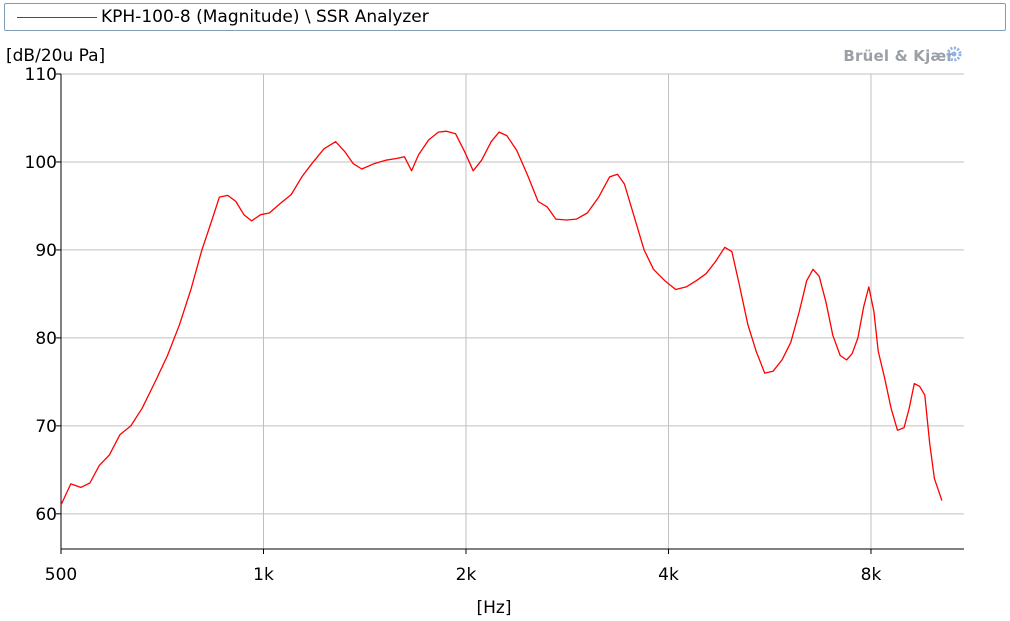 The height and width of the screenshot is (621, 1010). What do you see at coordinates (494, 608) in the screenshot?
I see `x-axis-label: [Hz]` at bounding box center [494, 608].